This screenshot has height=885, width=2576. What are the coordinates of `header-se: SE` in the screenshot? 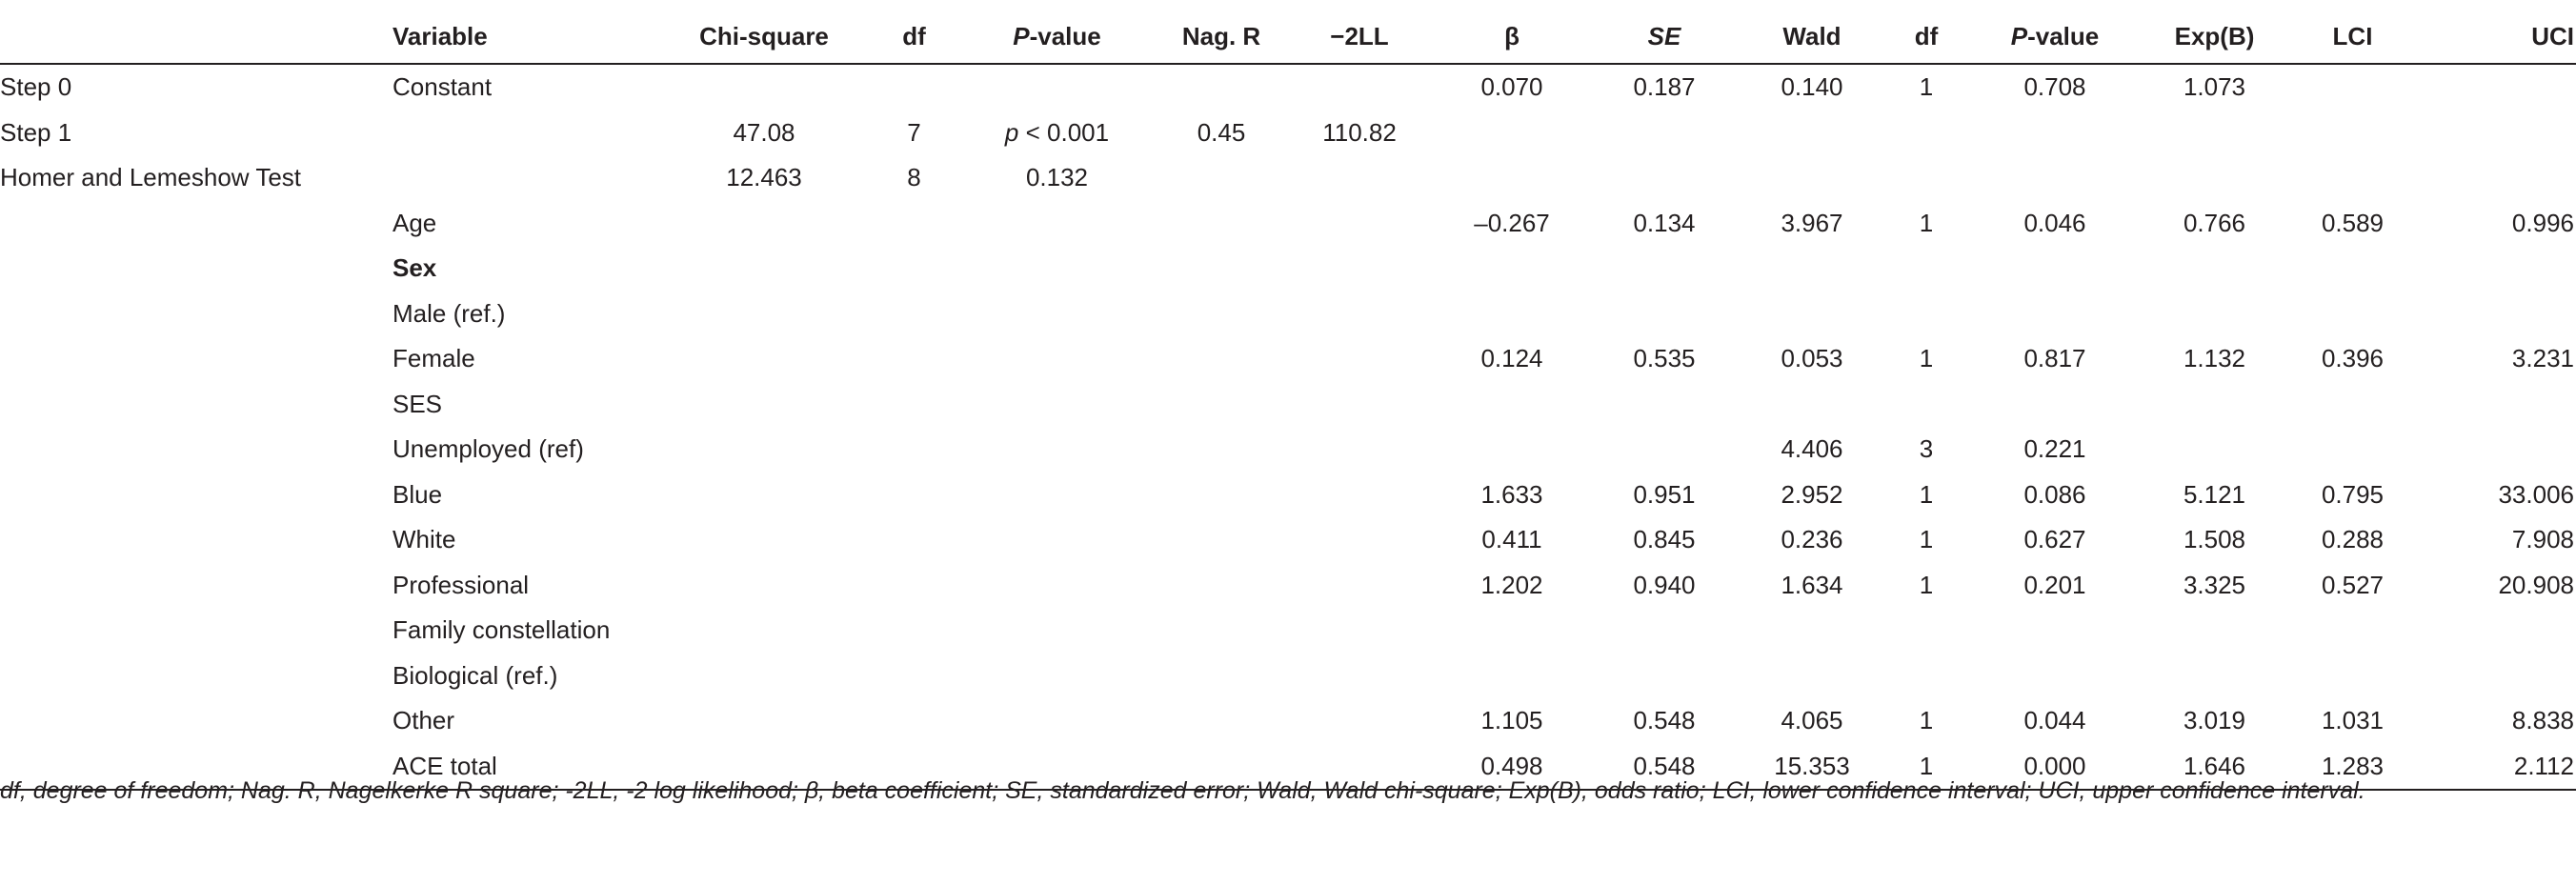 It's located at (1664, 35).